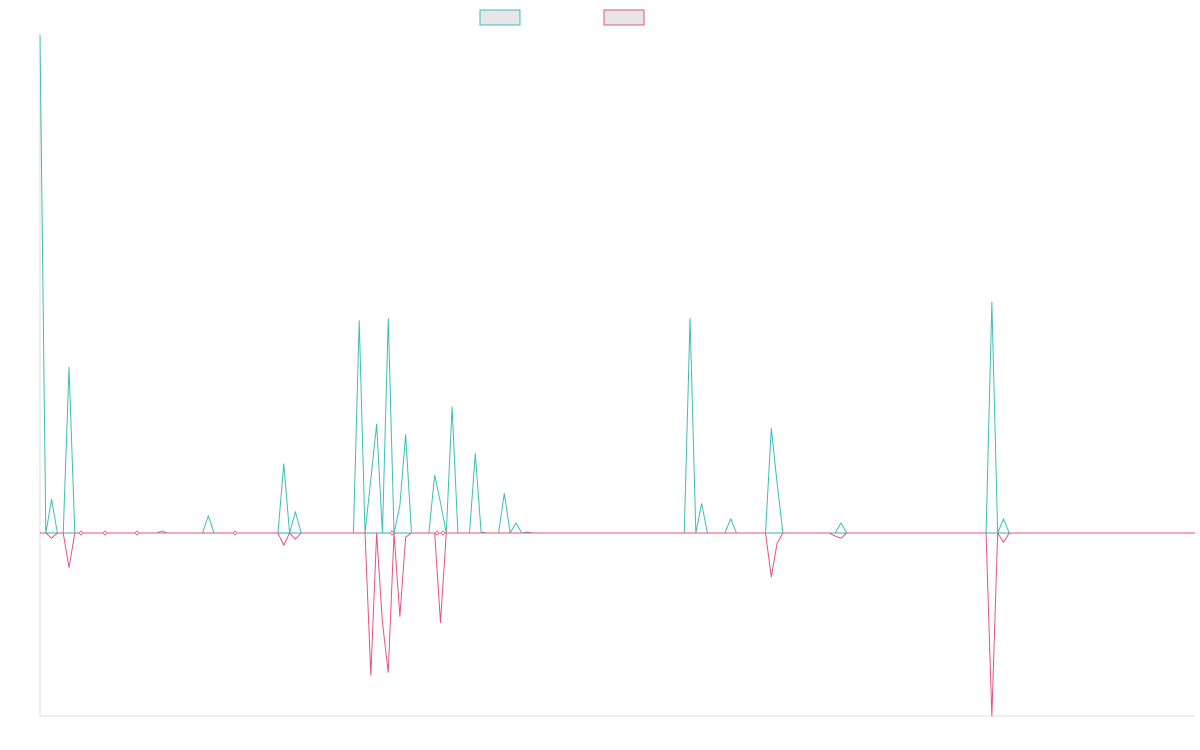  Describe the element at coordinates (500, 17) in the screenshot. I see `series1-legend-swatch` at that location.